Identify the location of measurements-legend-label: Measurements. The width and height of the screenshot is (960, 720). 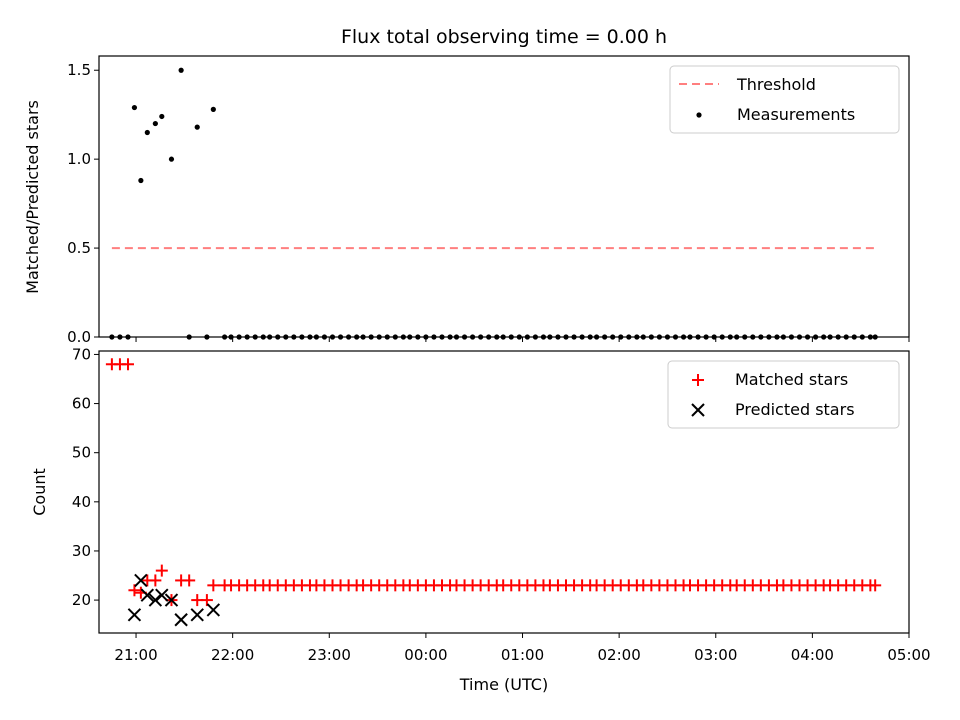
(796, 114).